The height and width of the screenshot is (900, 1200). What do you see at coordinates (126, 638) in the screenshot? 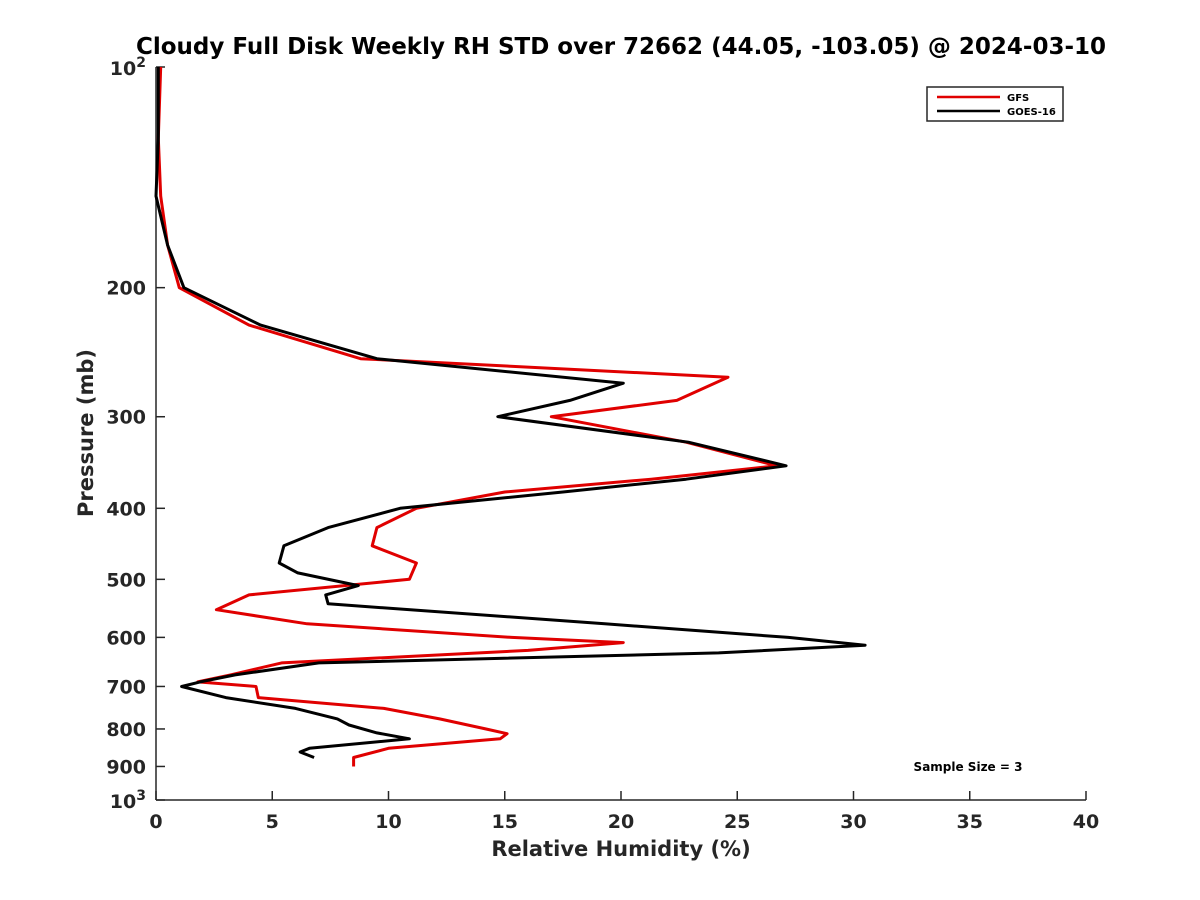
I see `y-tick-label: 600` at bounding box center [126, 638].